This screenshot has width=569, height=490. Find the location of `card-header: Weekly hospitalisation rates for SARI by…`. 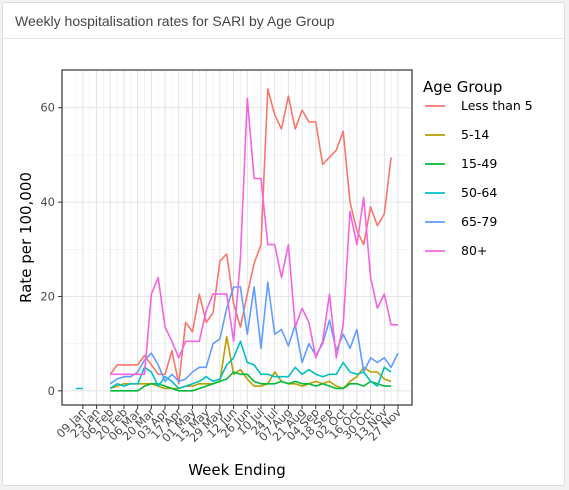

card-header: Weekly hospitalisation rates for SARI by… is located at coordinates (283, 21).